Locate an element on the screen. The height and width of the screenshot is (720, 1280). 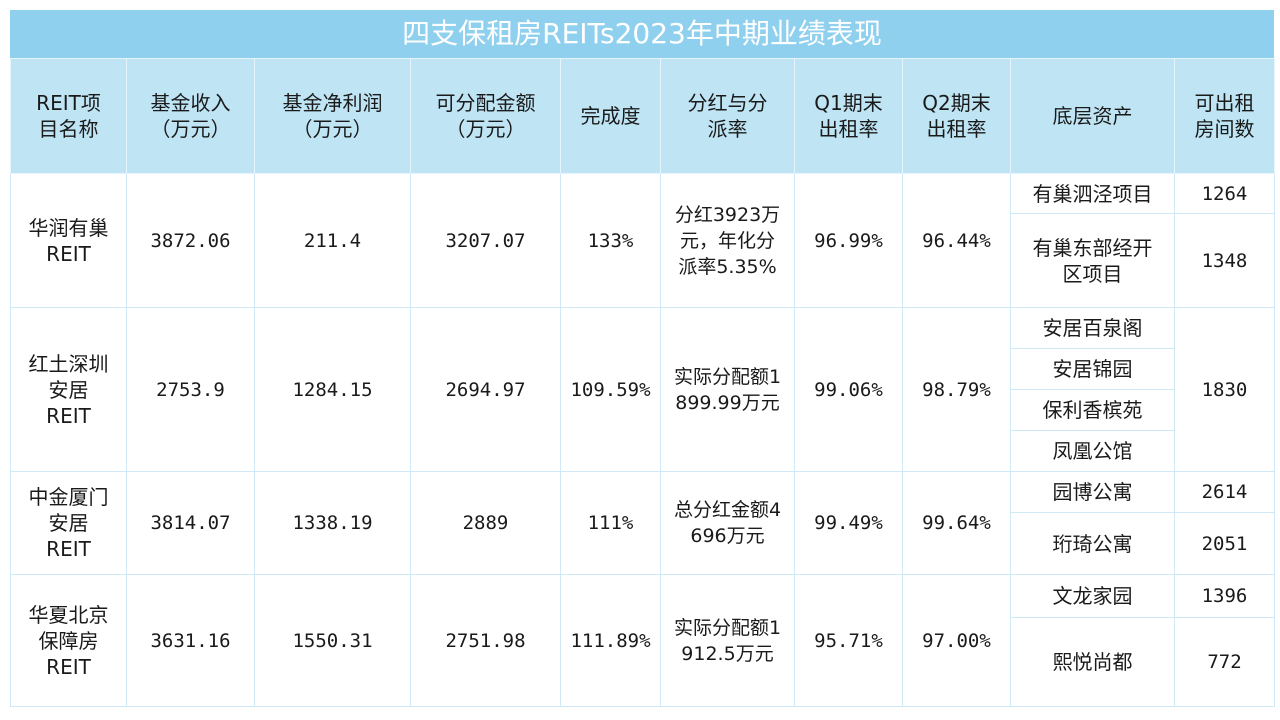
dividend-cell: 总分红金额4696万元 is located at coordinates (727, 523).